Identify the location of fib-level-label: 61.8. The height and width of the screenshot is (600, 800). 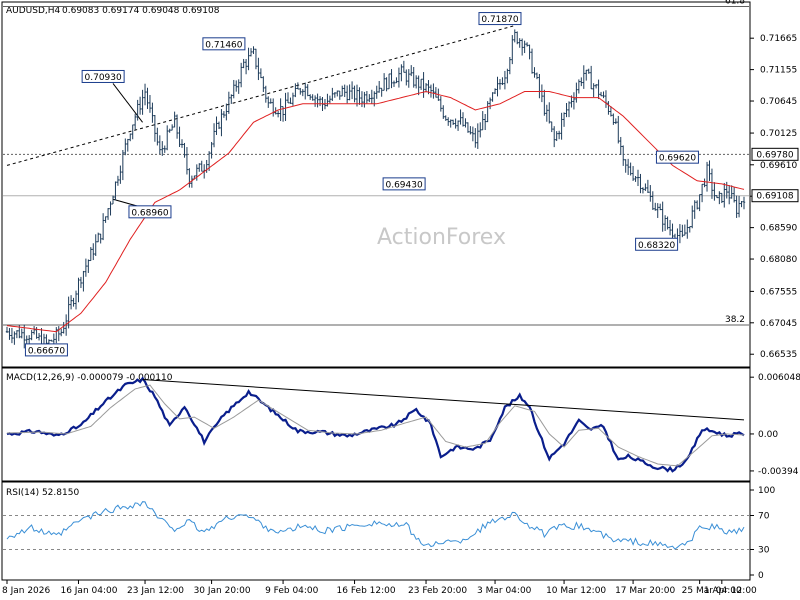
(735, 3).